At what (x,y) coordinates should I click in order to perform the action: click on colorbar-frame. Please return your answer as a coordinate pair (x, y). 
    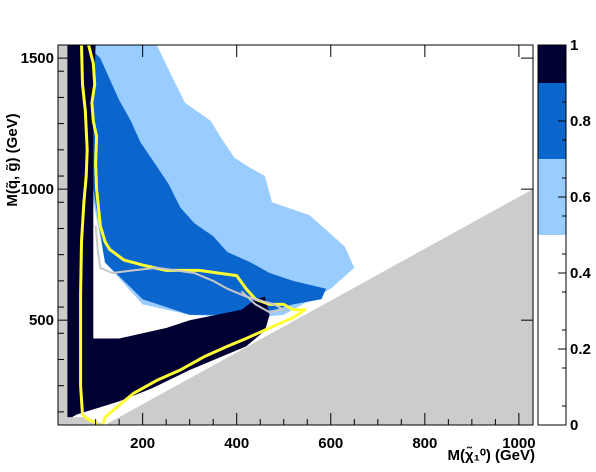
    Looking at the image, I should click on (552, 235).